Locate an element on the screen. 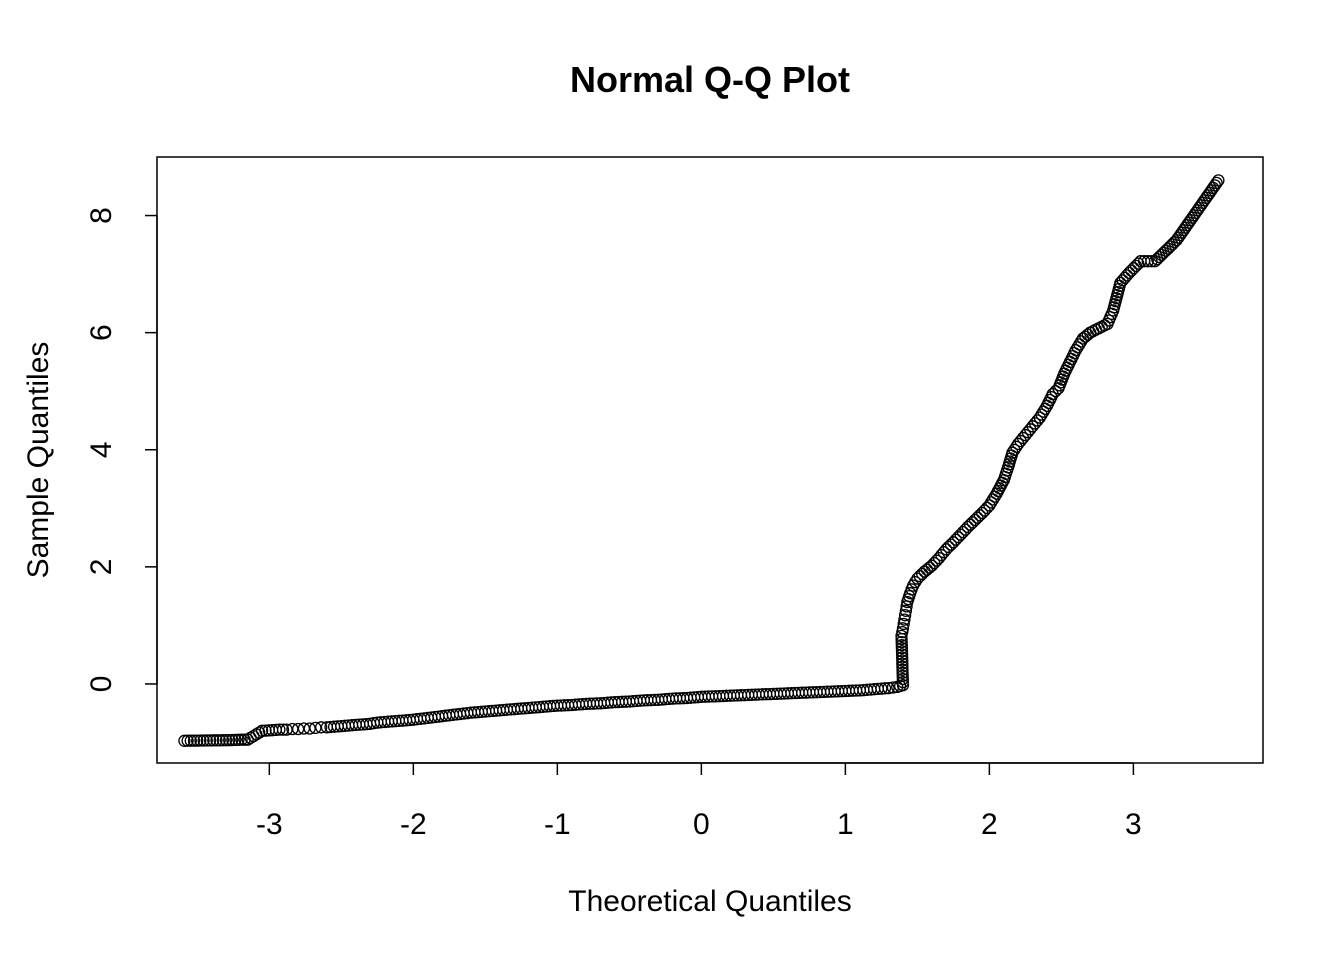 The image size is (1344, 960). x-tick-label: 3 is located at coordinates (1133, 824).